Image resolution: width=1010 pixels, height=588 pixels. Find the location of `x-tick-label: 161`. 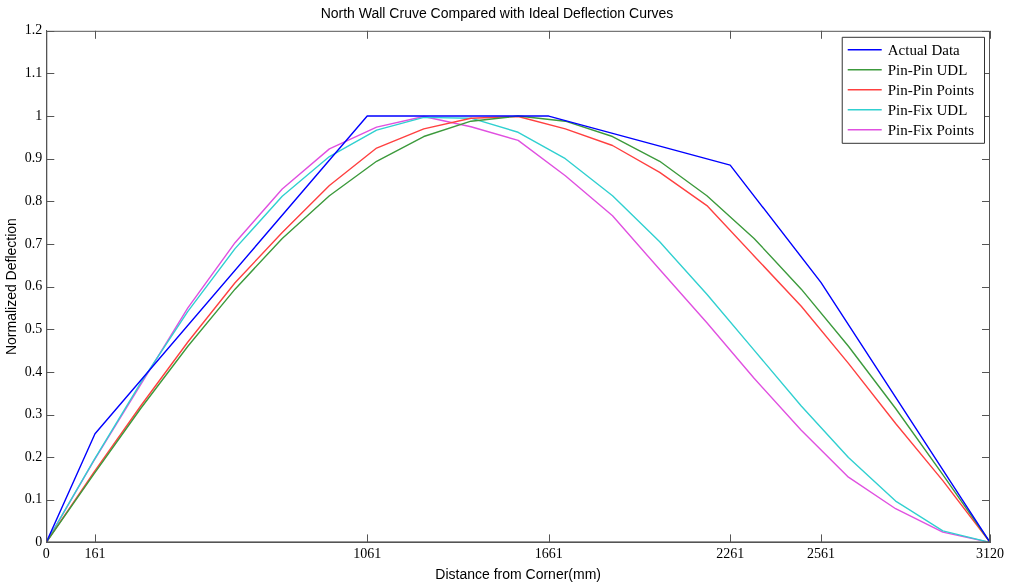

x-tick-label: 161 is located at coordinates (95, 554).